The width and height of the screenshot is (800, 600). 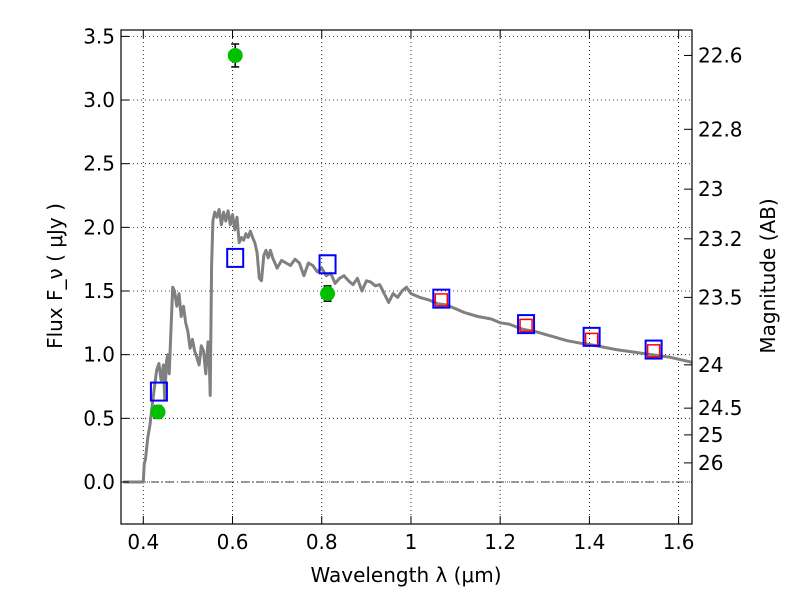 I want to click on y-tick-label: 3.5, so click(x=99, y=36).